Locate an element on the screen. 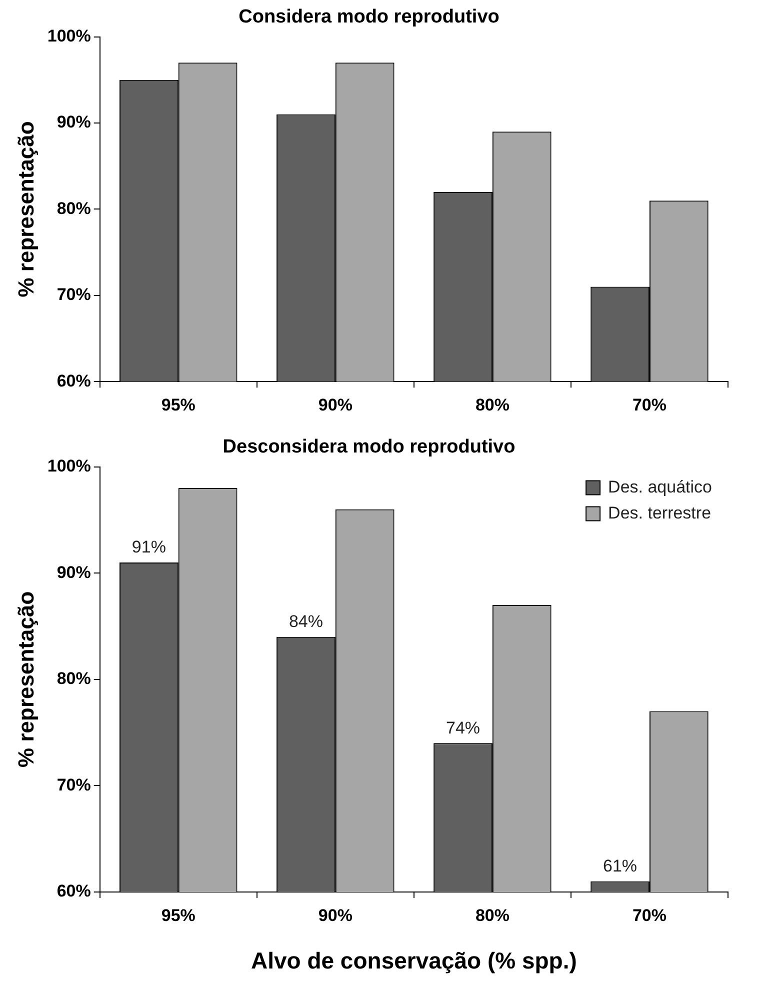  legend-label: Des. aquático is located at coordinates (660, 486).